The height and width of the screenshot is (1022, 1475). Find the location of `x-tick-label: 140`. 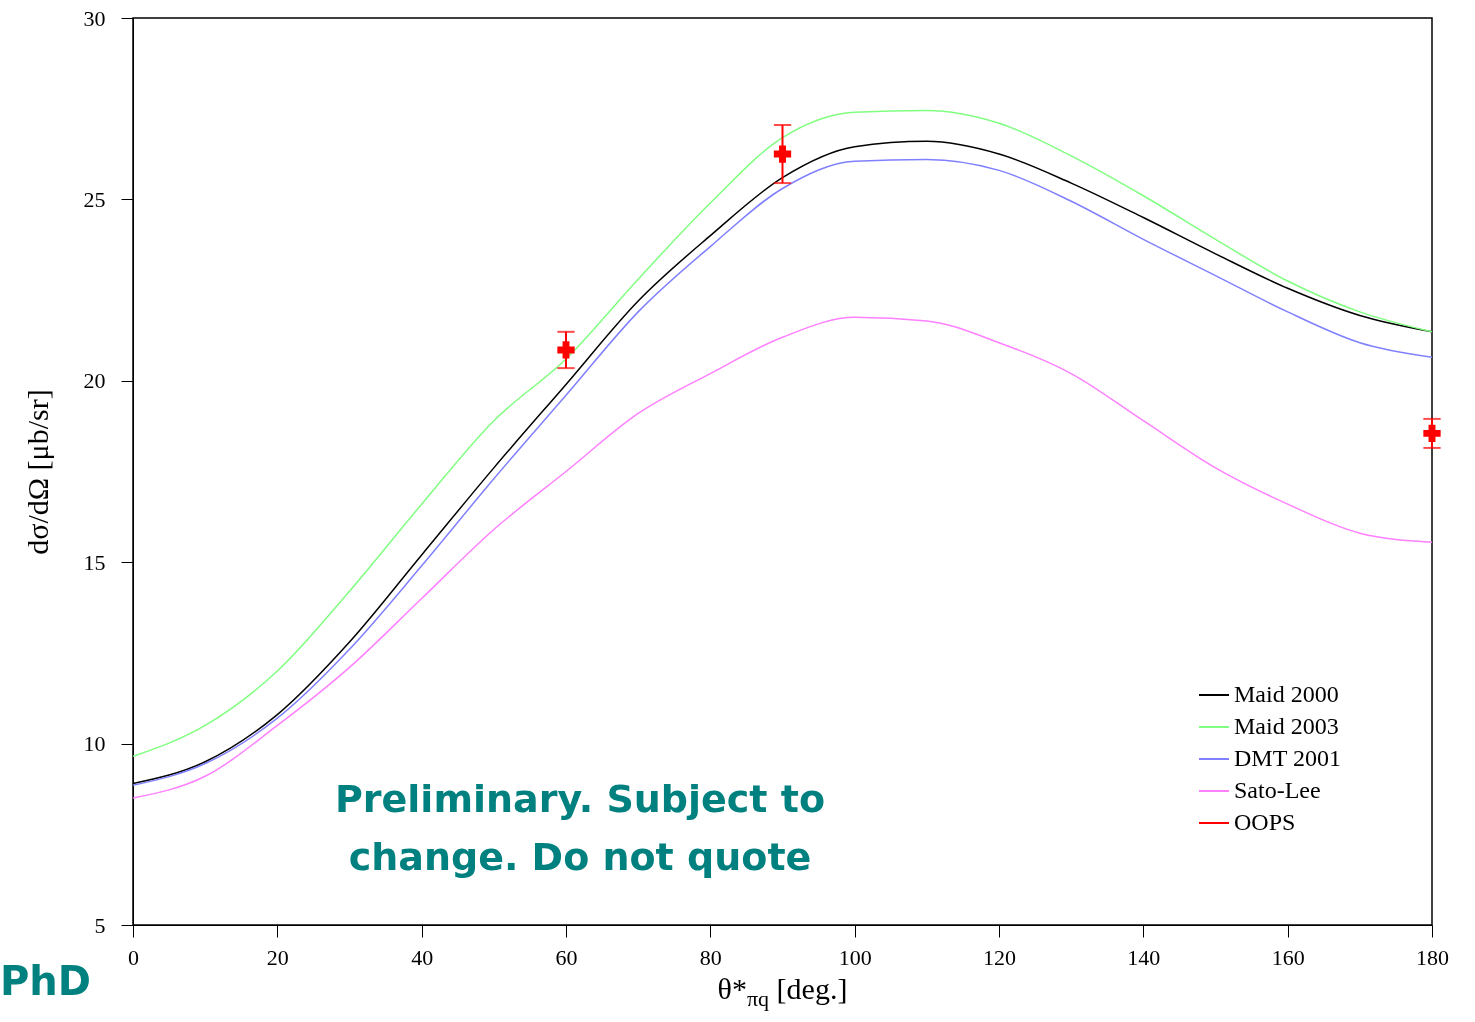

x-tick-label: 140 is located at coordinates (1144, 957).